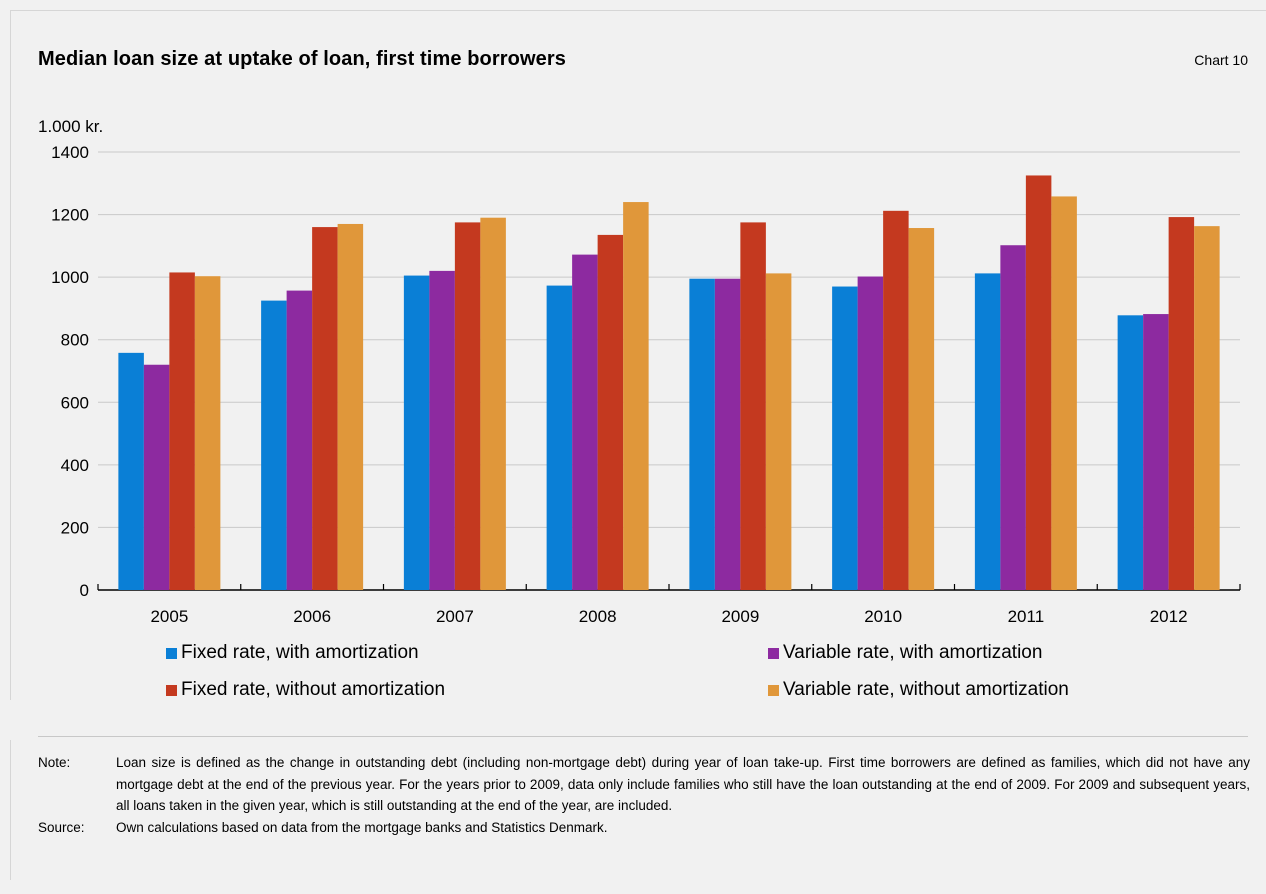 Image resolution: width=1266 pixels, height=894 pixels. Describe the element at coordinates (300, 652) in the screenshot. I see `legend-label-fixed-with: Fixed rate, with amortization` at that location.